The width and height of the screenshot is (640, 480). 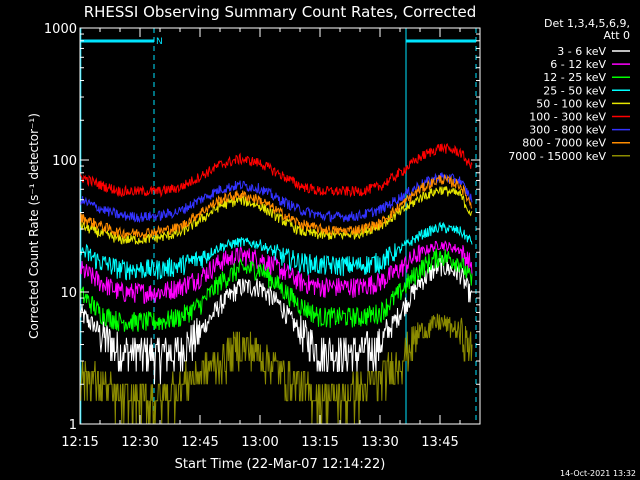 What do you see at coordinates (159, 42) in the screenshot?
I see `night-flag-label: N` at bounding box center [159, 42].